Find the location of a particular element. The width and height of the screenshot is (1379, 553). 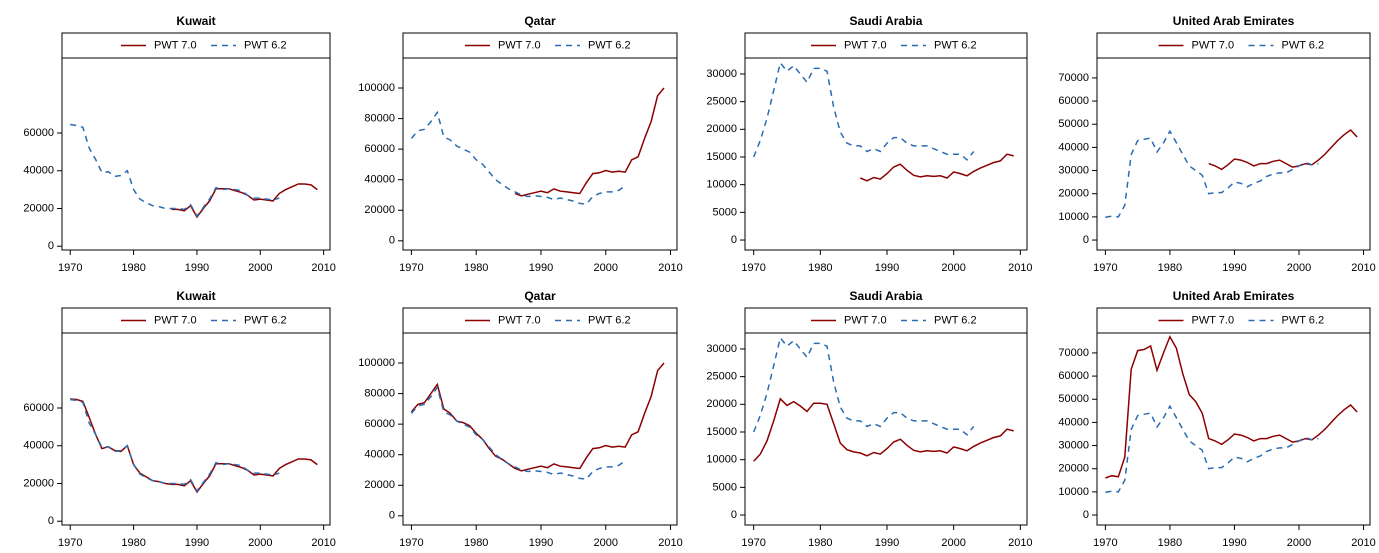

panel-title: Saudi Arabia is located at coordinates (886, 21).